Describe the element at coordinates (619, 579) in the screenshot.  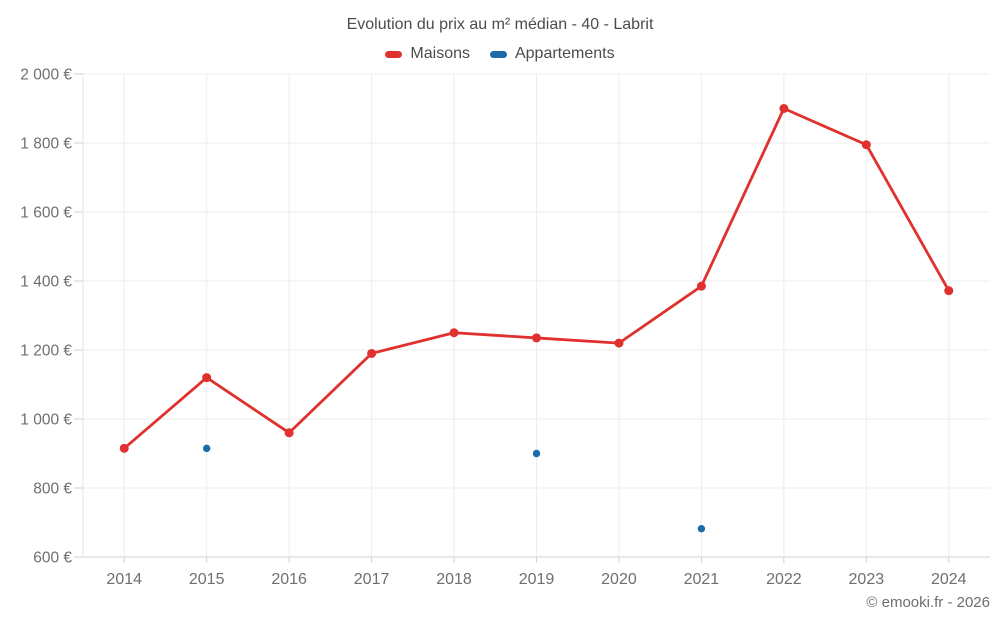
I see `x-tick-label: 2020` at that location.